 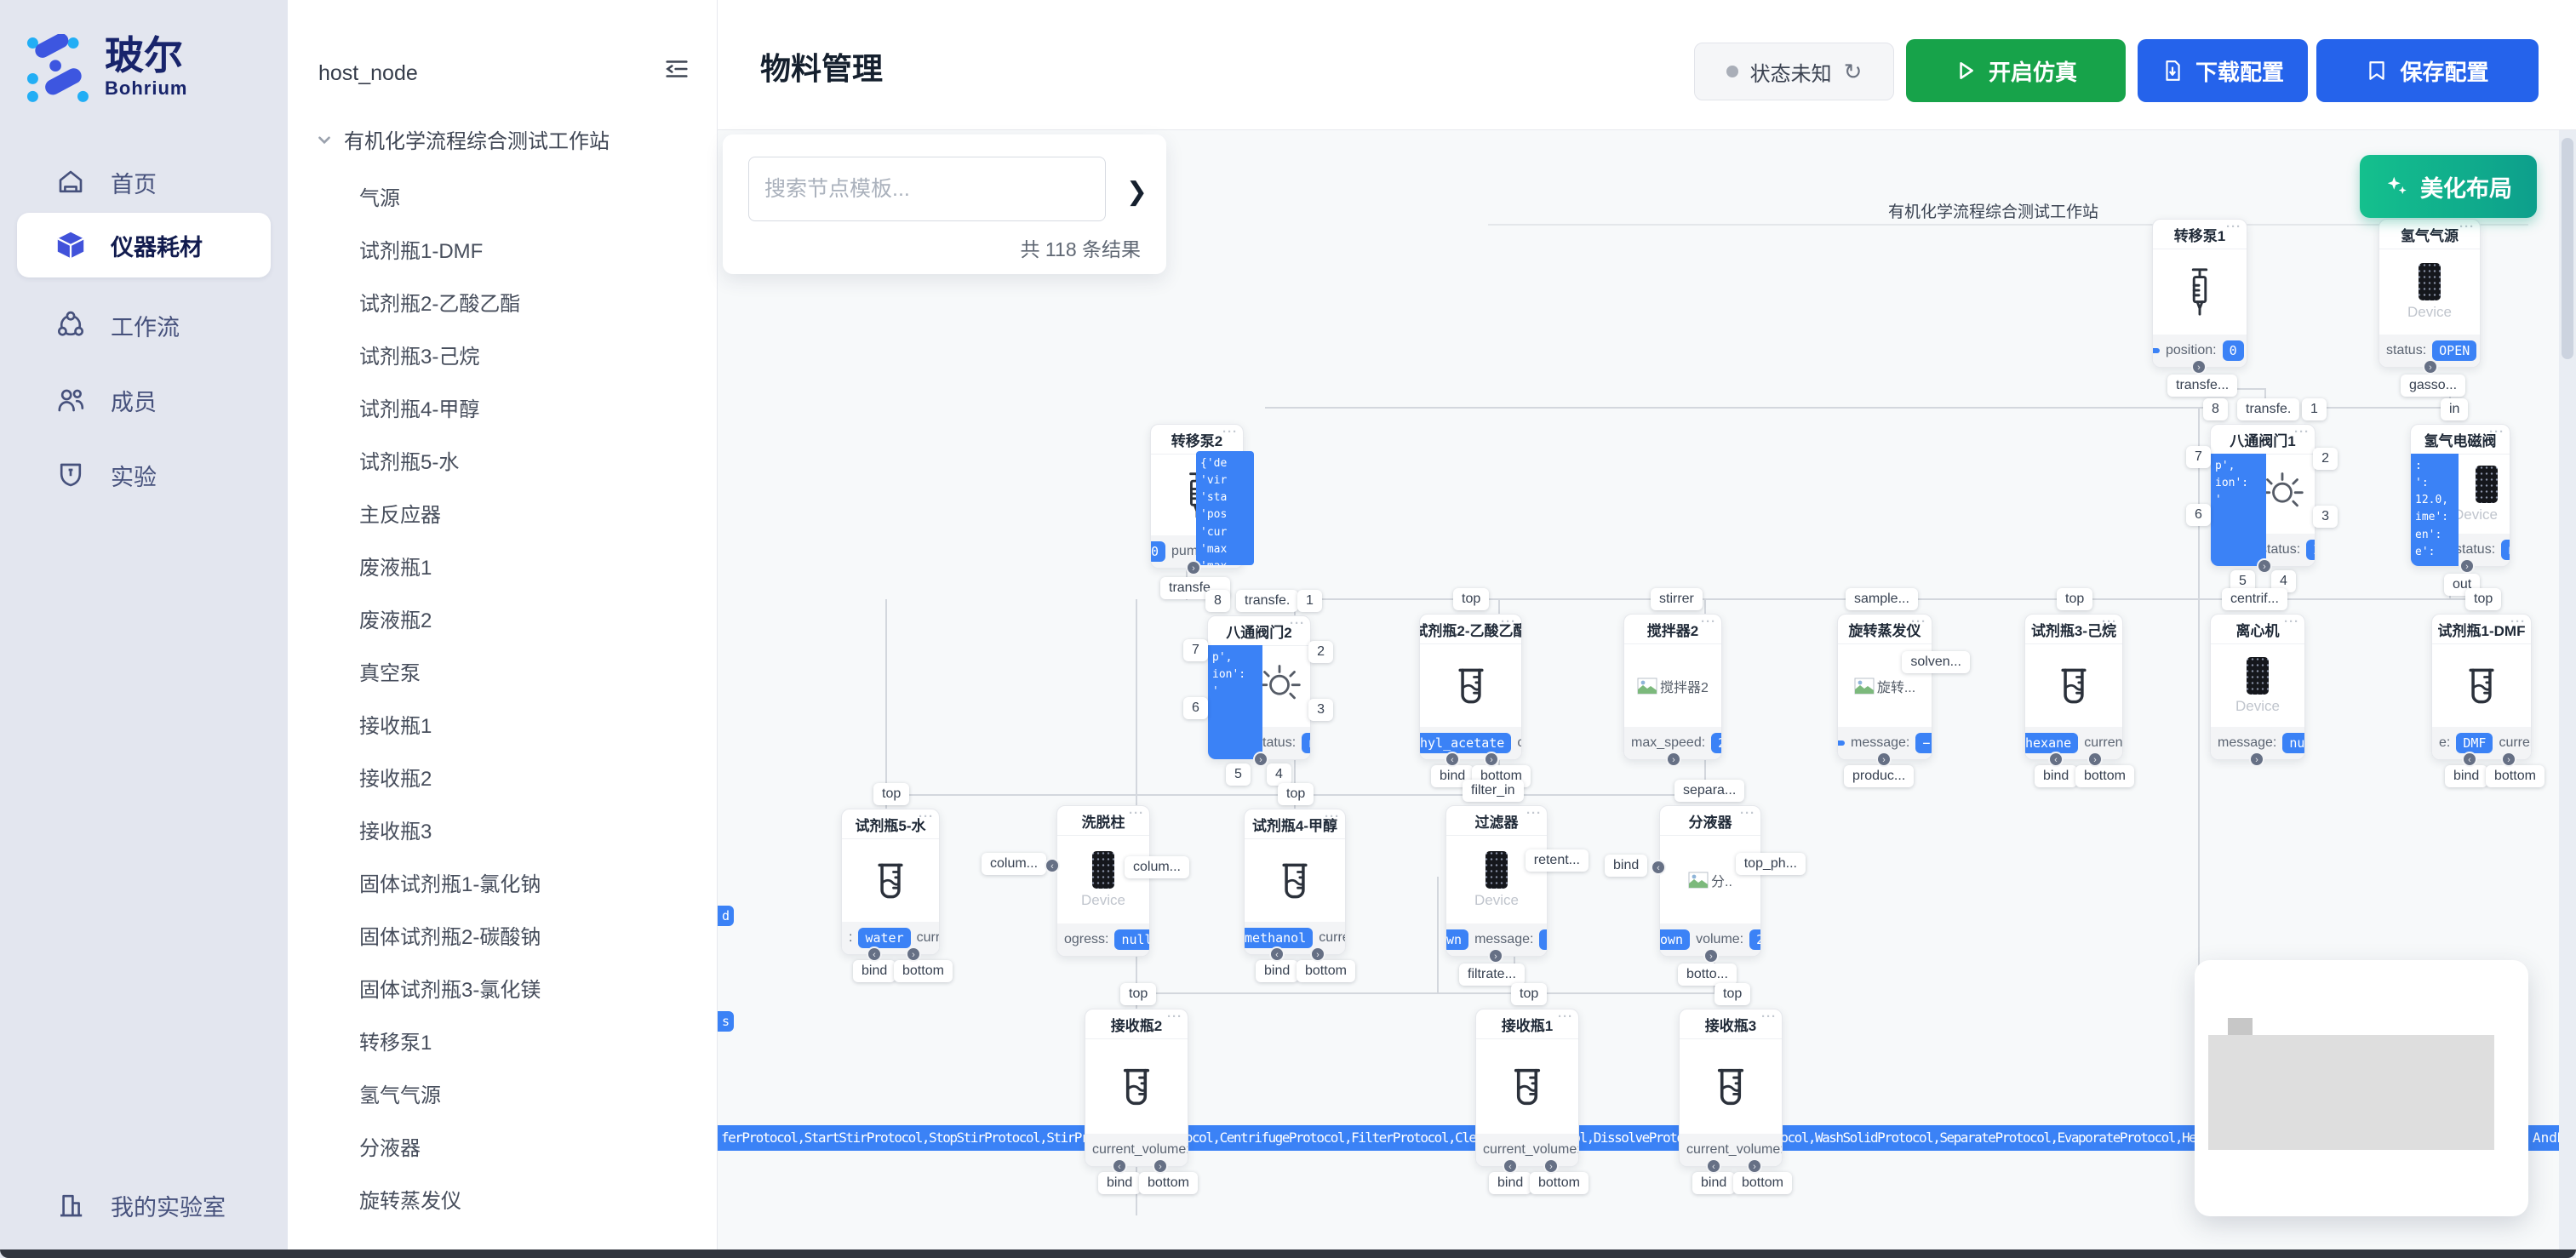 What do you see at coordinates (677, 69) in the screenshot?
I see `collapse-panel-icon` at bounding box center [677, 69].